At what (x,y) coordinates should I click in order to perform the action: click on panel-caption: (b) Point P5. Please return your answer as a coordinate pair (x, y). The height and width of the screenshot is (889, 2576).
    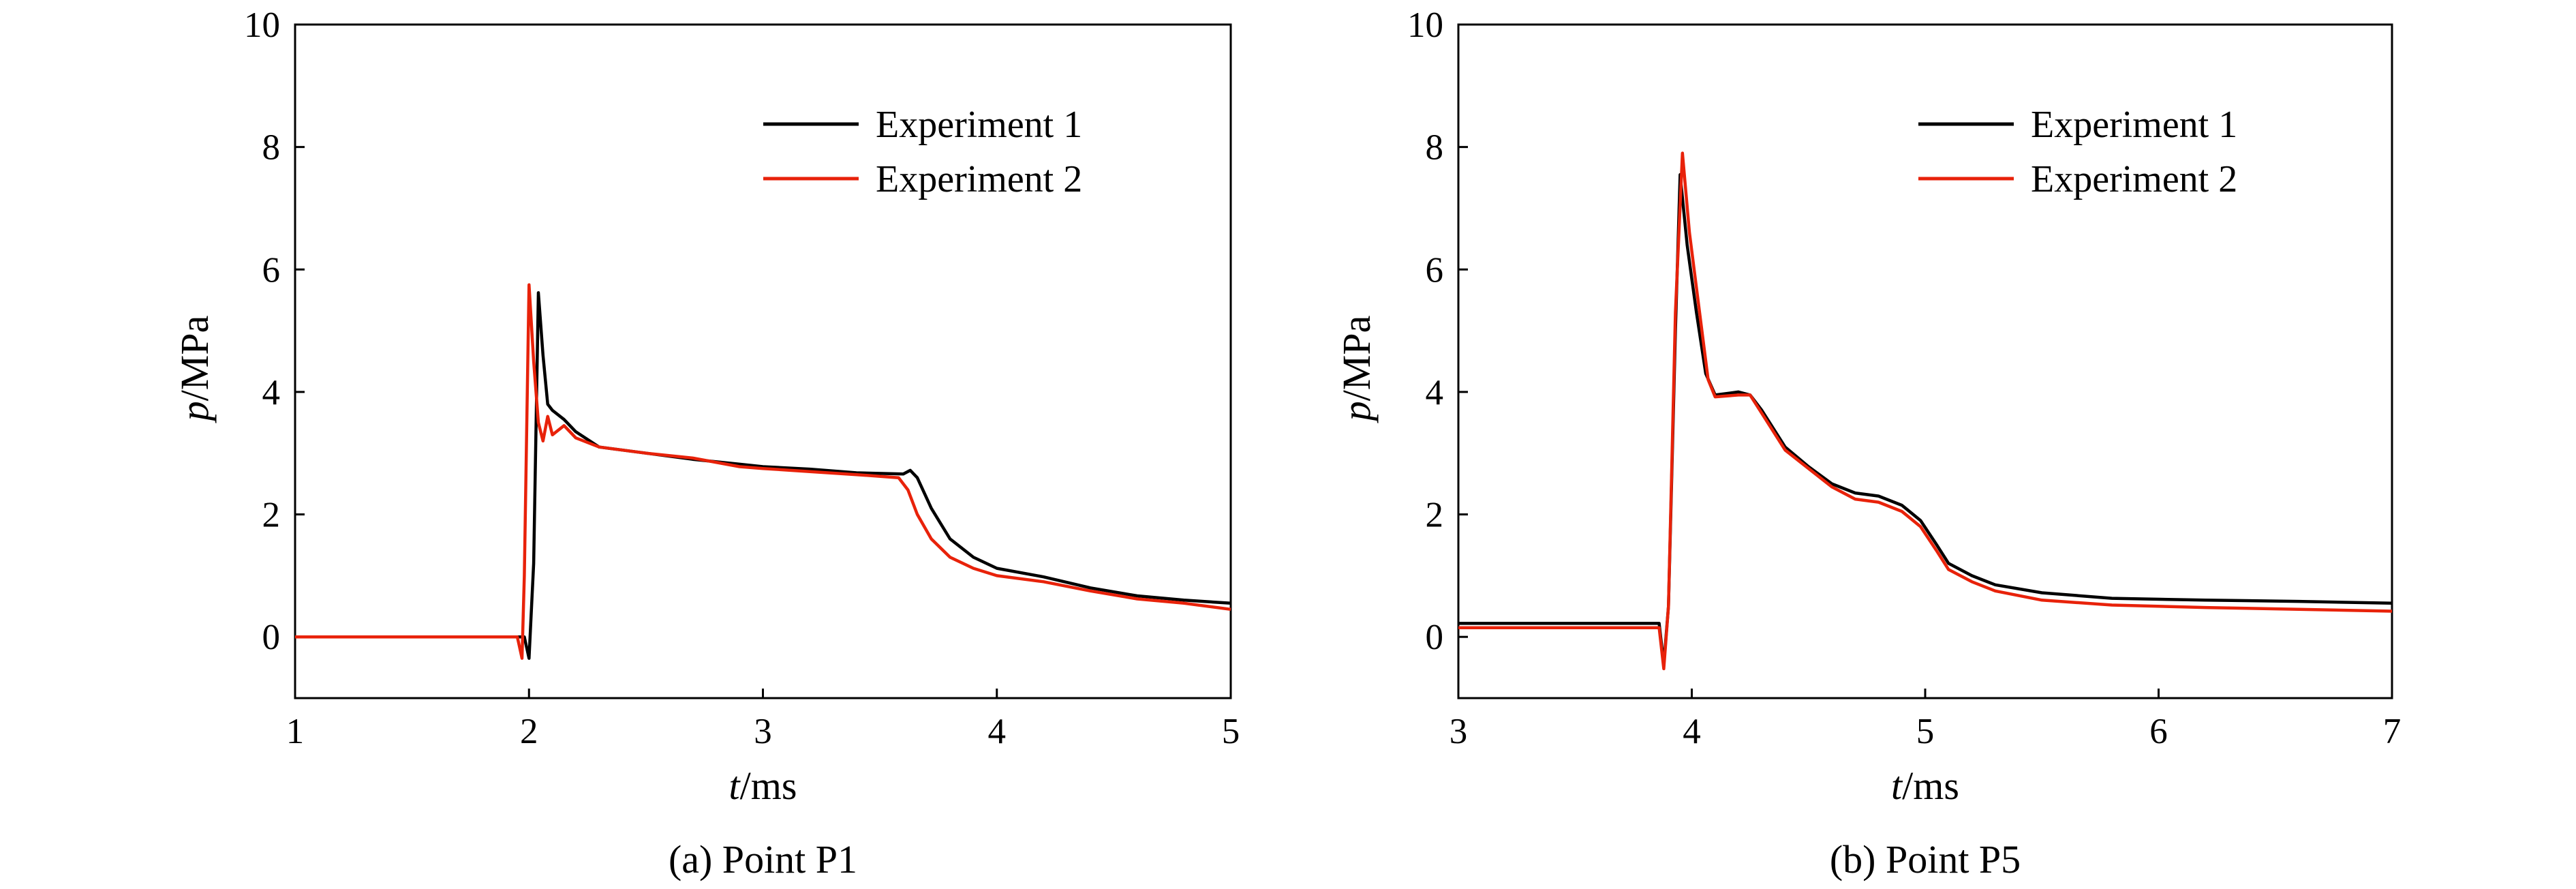
    Looking at the image, I should click on (1926, 859).